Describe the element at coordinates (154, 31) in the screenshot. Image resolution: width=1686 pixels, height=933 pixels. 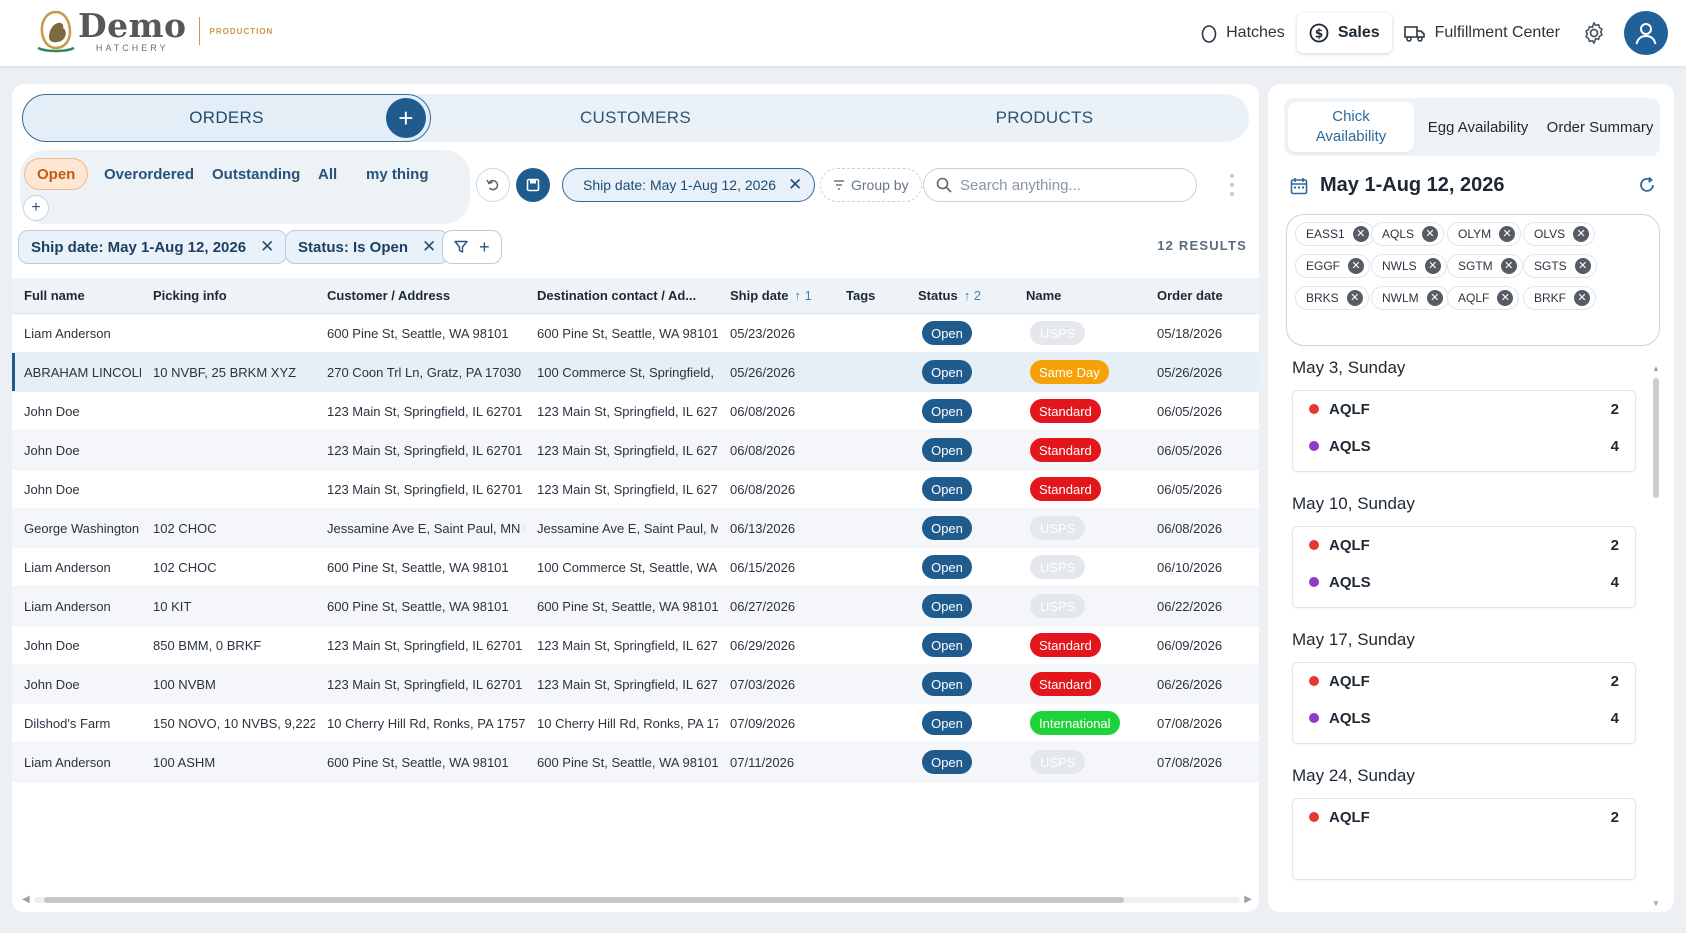
I see `brand-logo: Demo HATCHERY PRODUCTION` at that location.